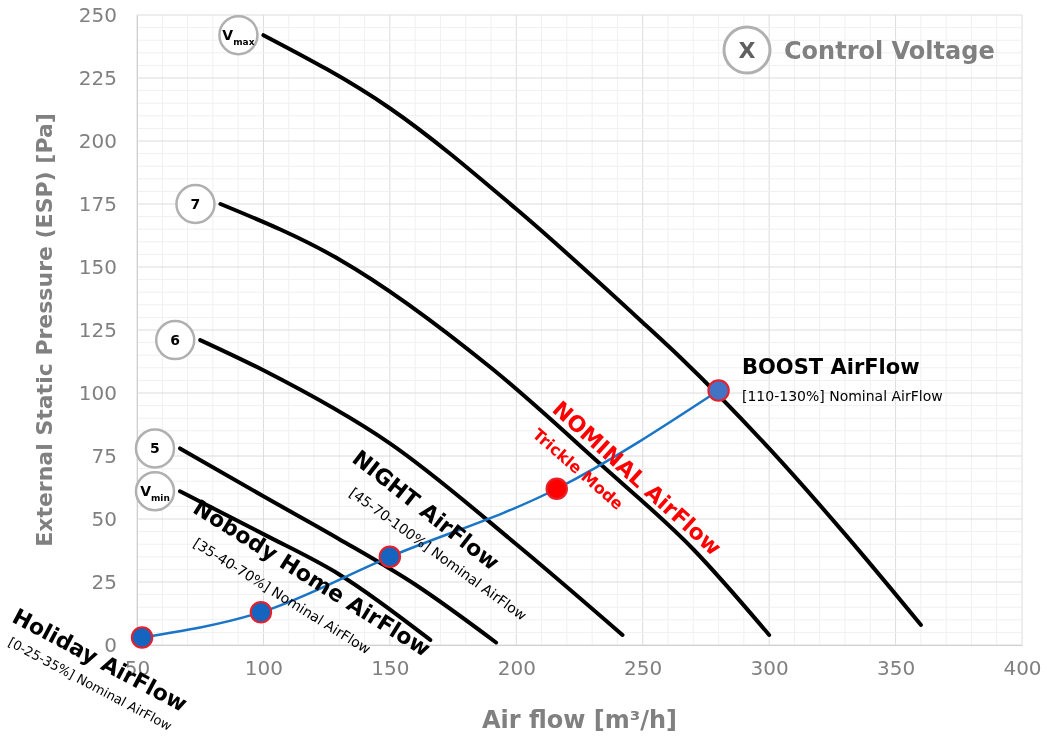 Image resolution: width=1051 pixels, height=742 pixels. I want to click on x-tick-label: 350, so click(896, 668).